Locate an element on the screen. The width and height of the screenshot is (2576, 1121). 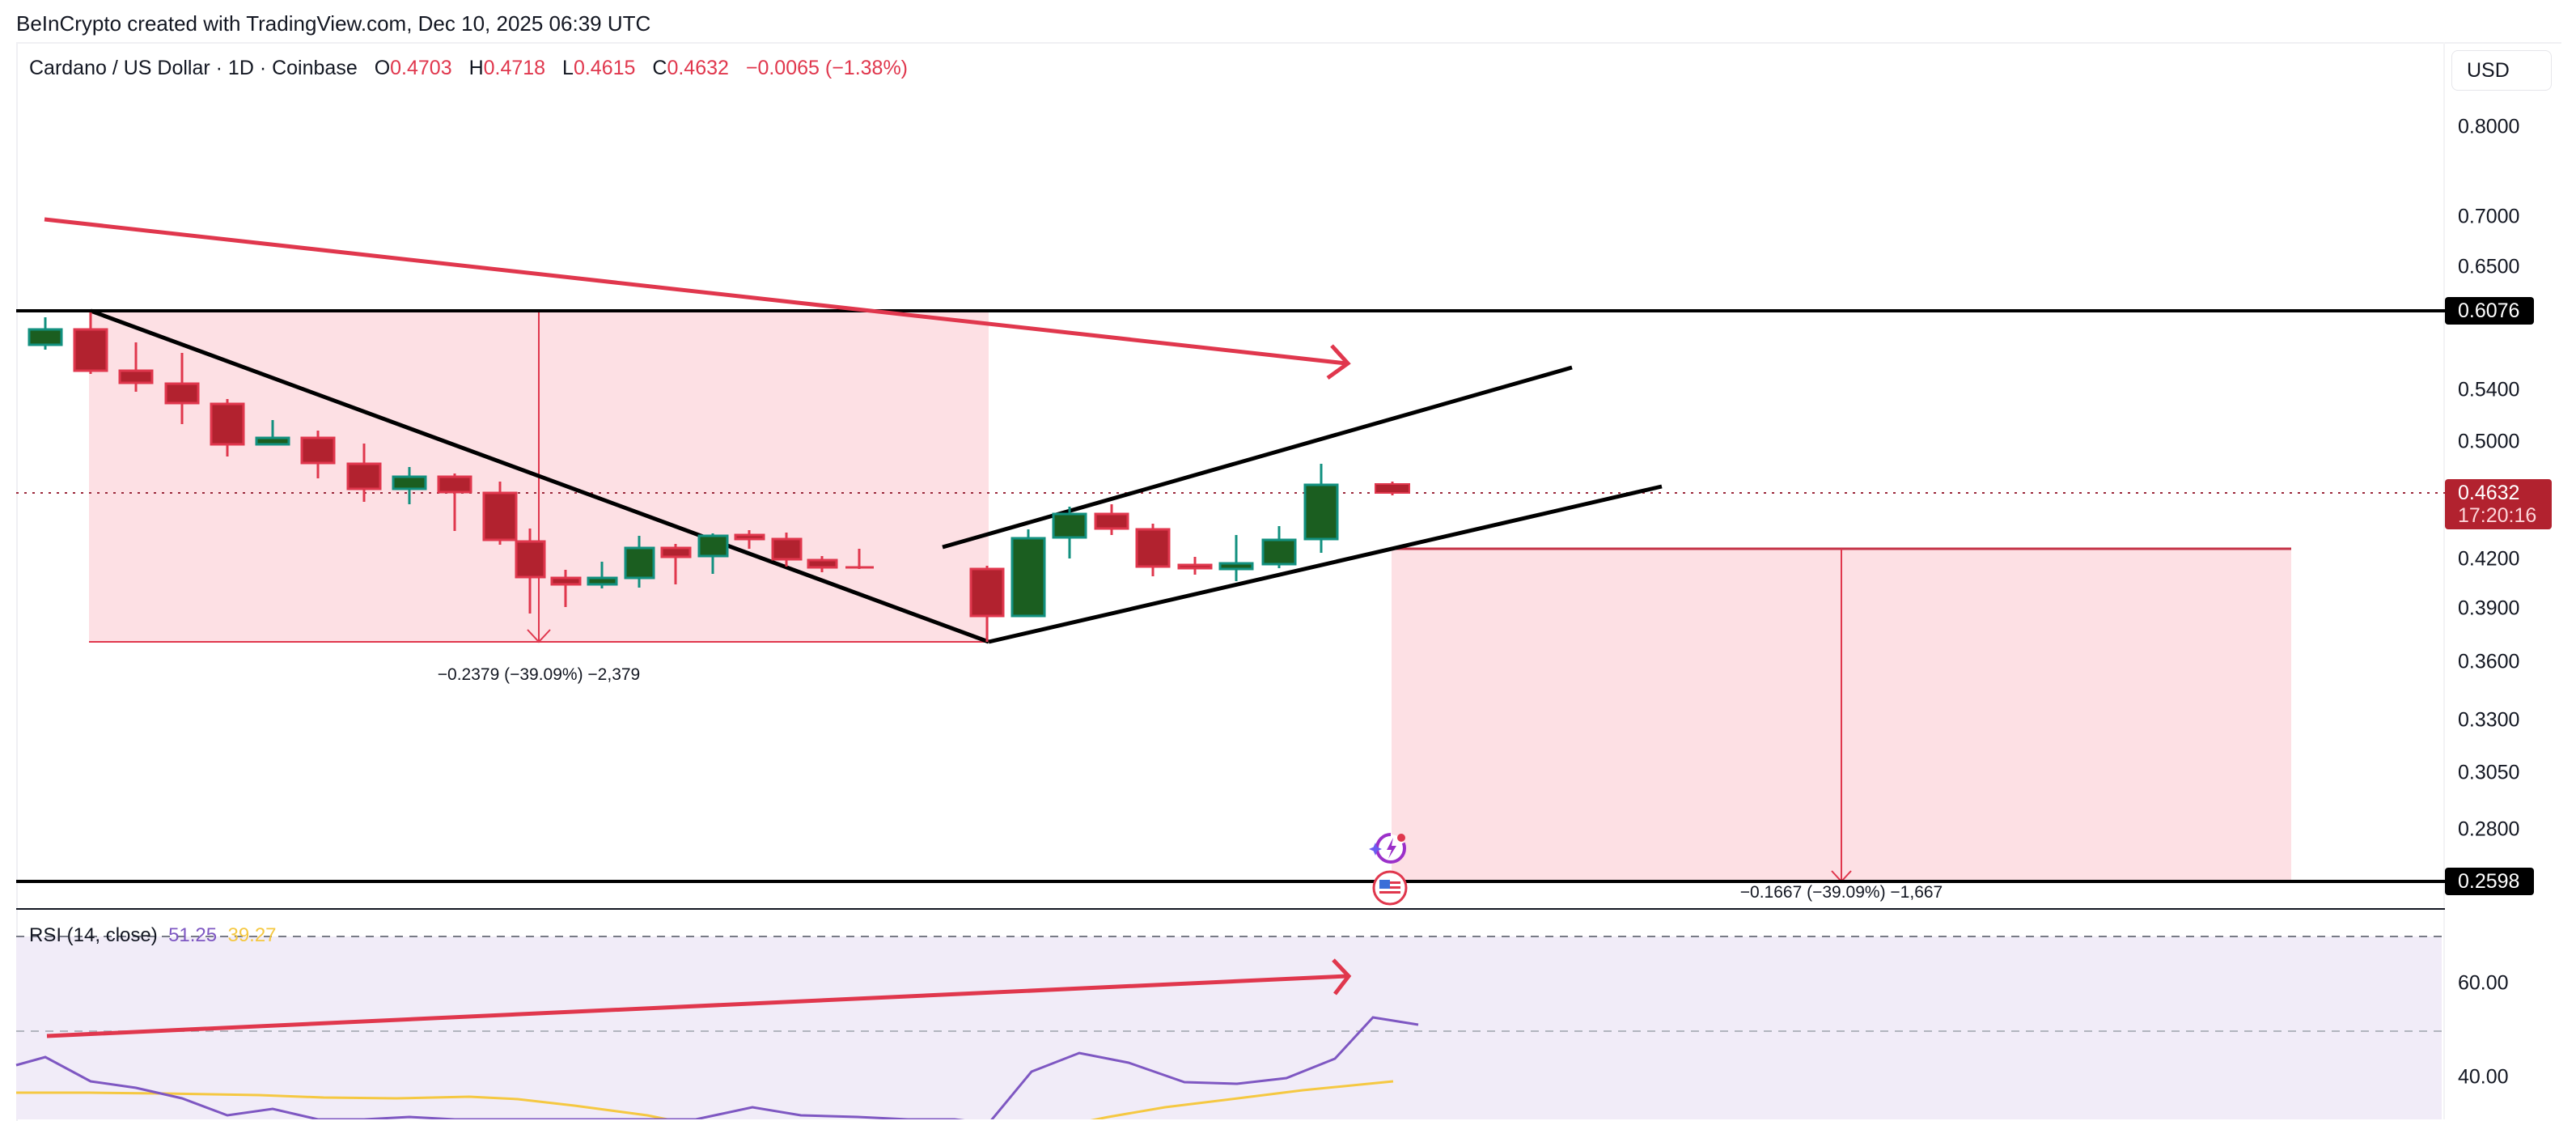
low-value: 0.4615 is located at coordinates (604, 68).